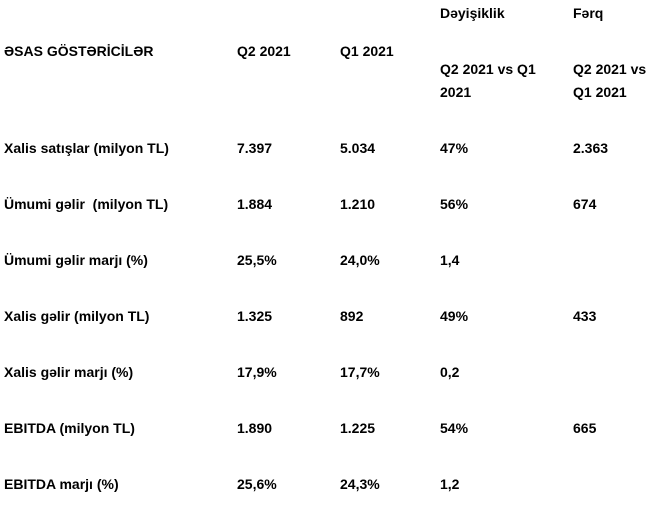 The width and height of the screenshot is (654, 520). I want to click on header-title: Fərq, so click(588, 13).